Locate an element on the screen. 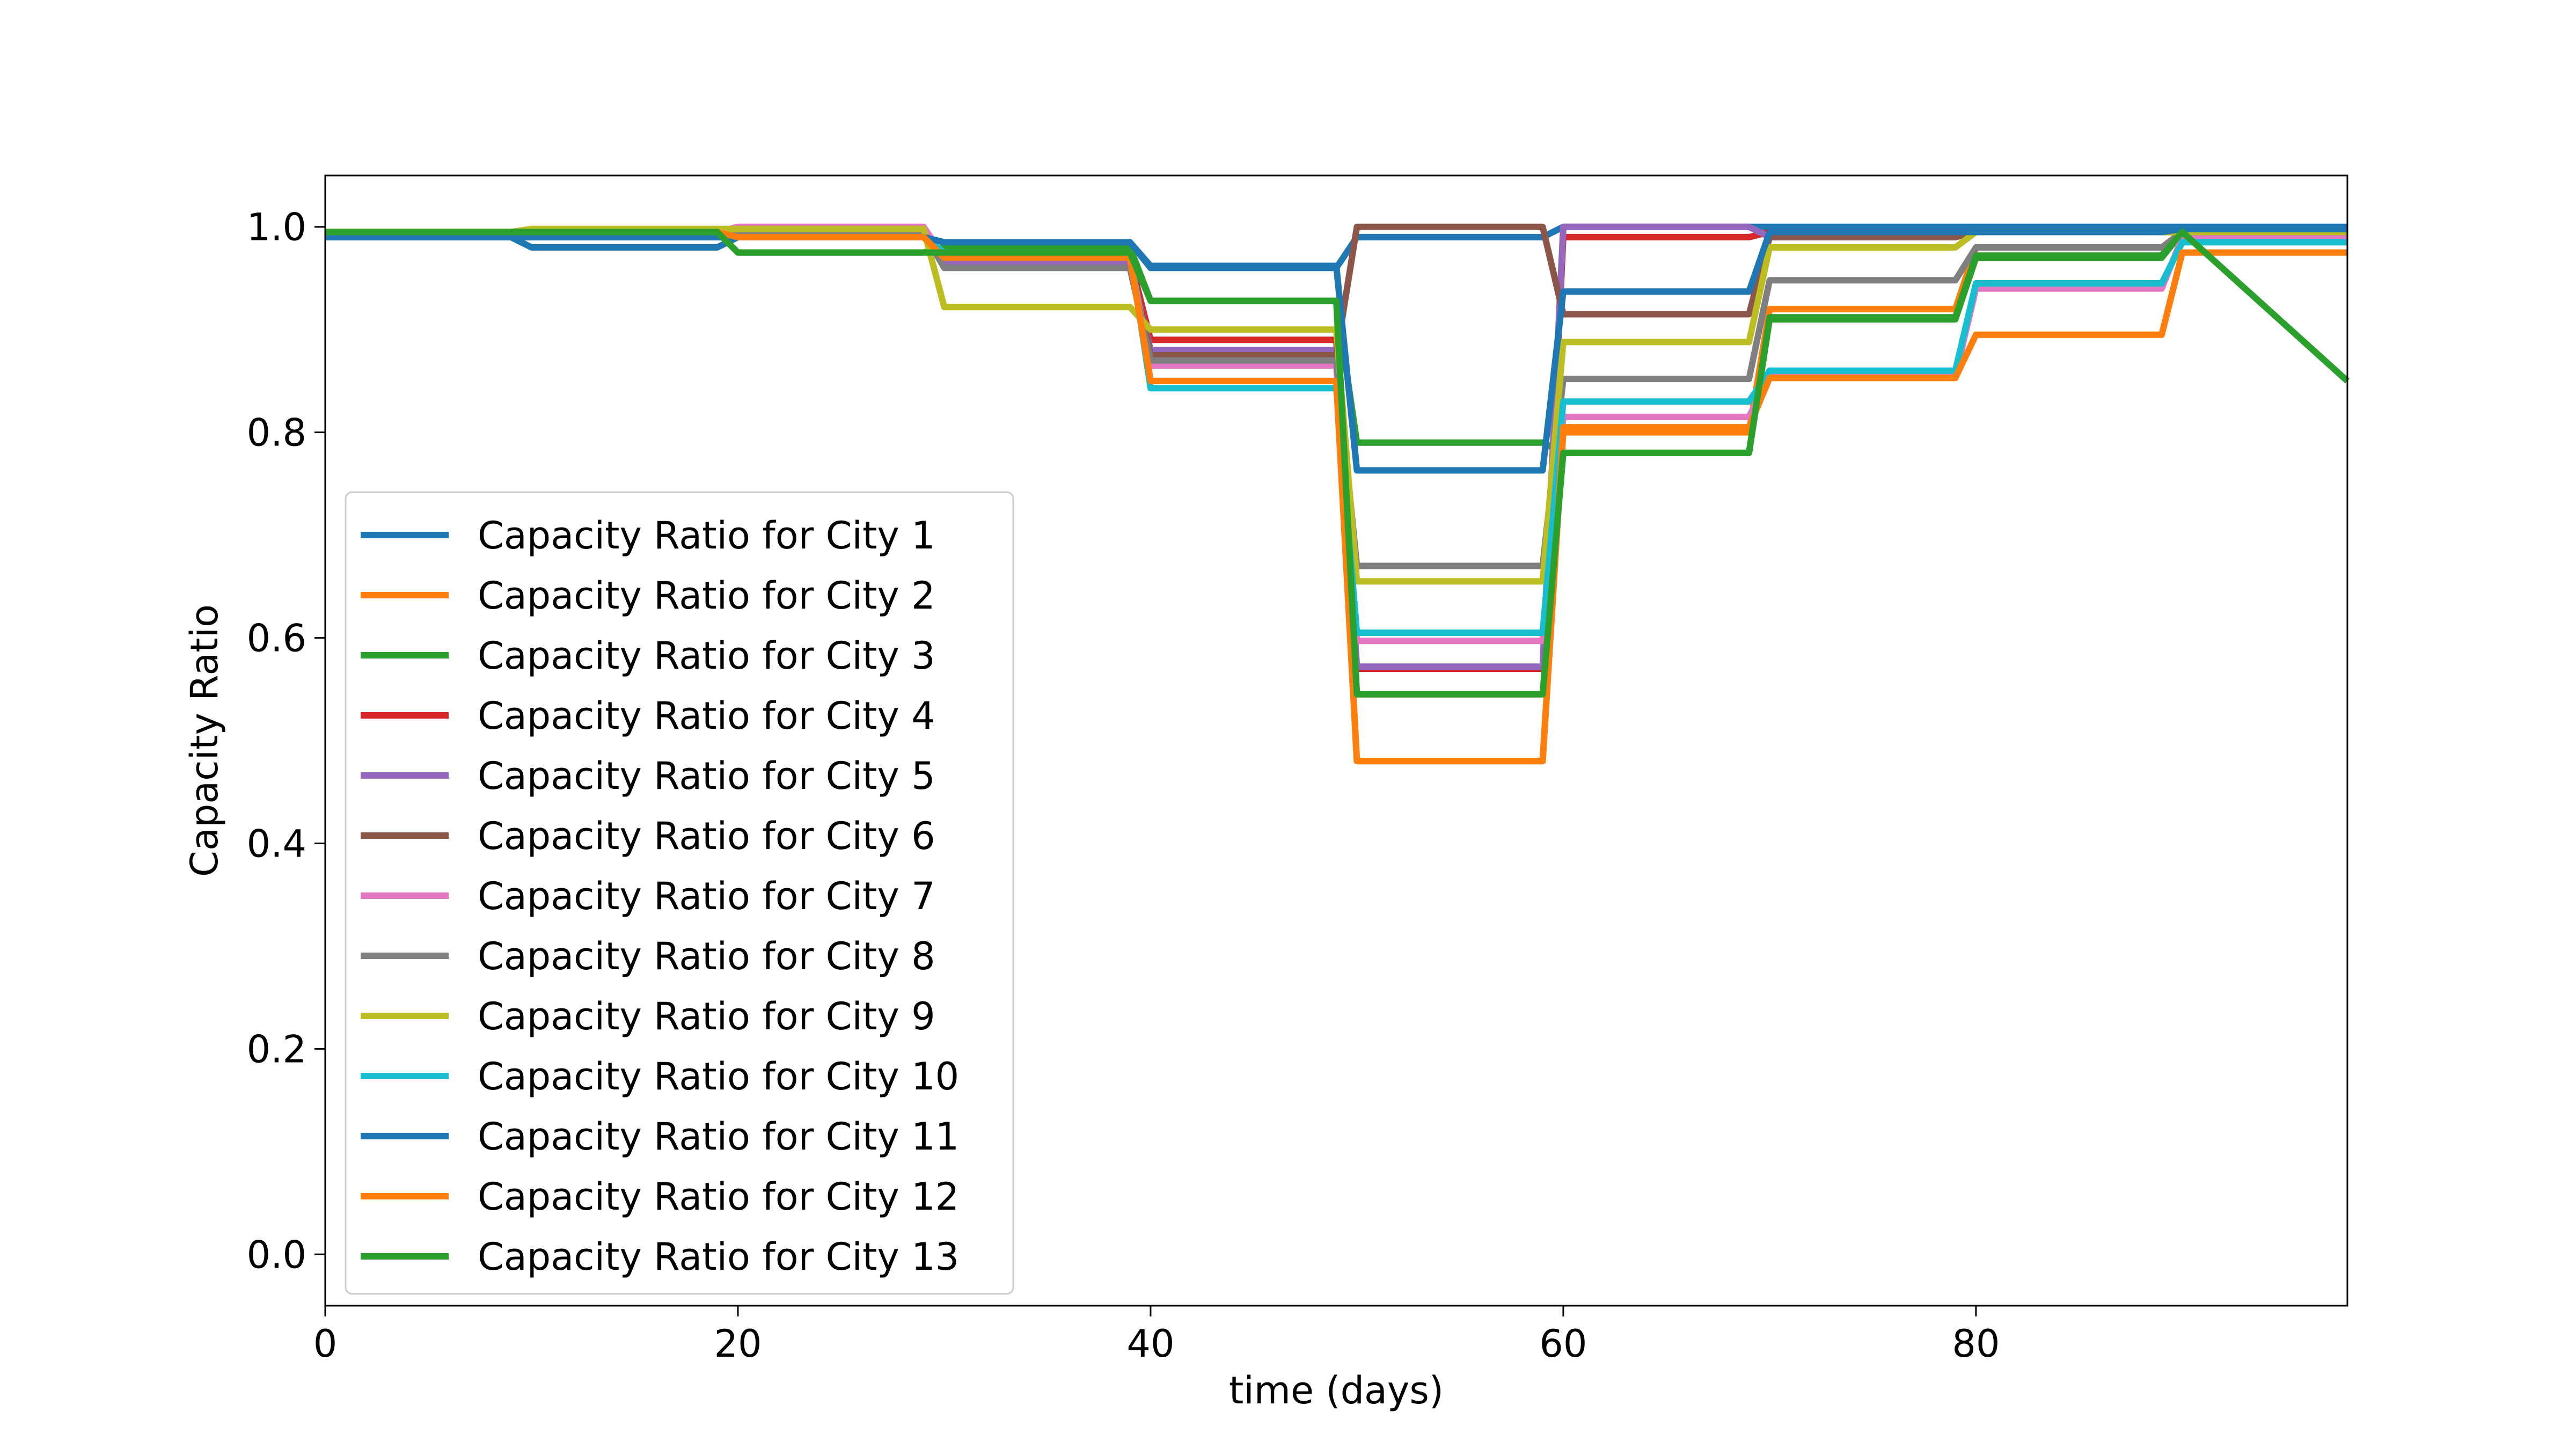  legend-label-city-3: Capacity Ratio for City 3 is located at coordinates (706, 656).